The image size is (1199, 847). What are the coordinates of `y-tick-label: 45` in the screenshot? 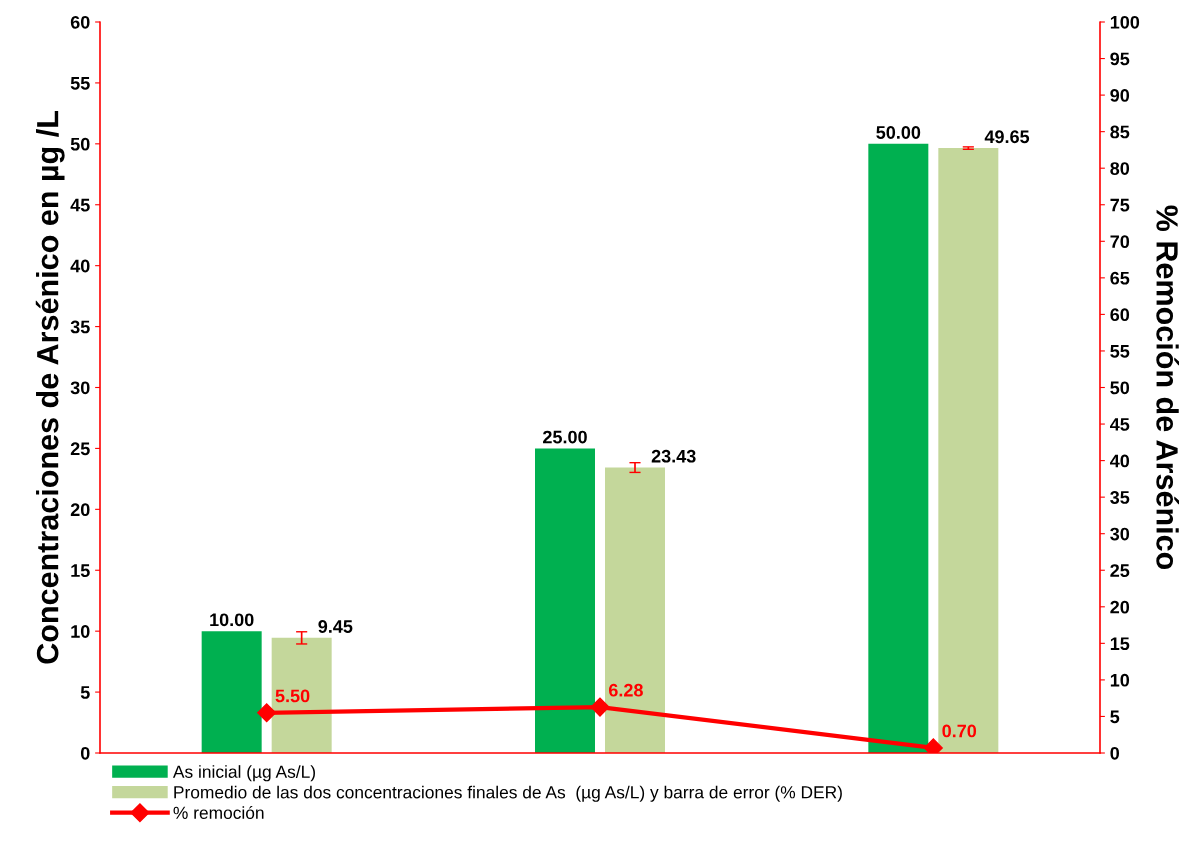 It's located at (80, 205).